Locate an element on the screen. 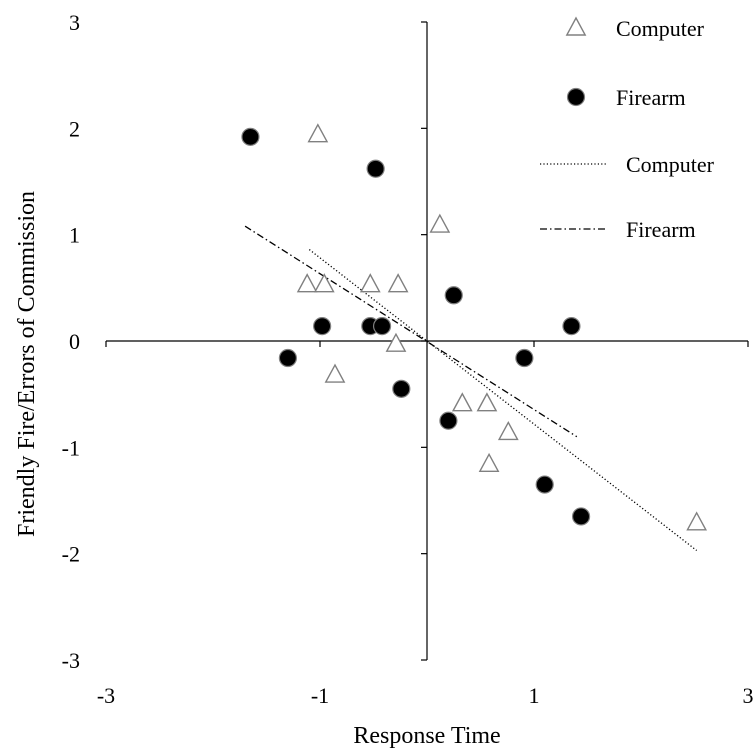 The width and height of the screenshot is (756, 753). x-tick-label: -1 is located at coordinates (320, 695).